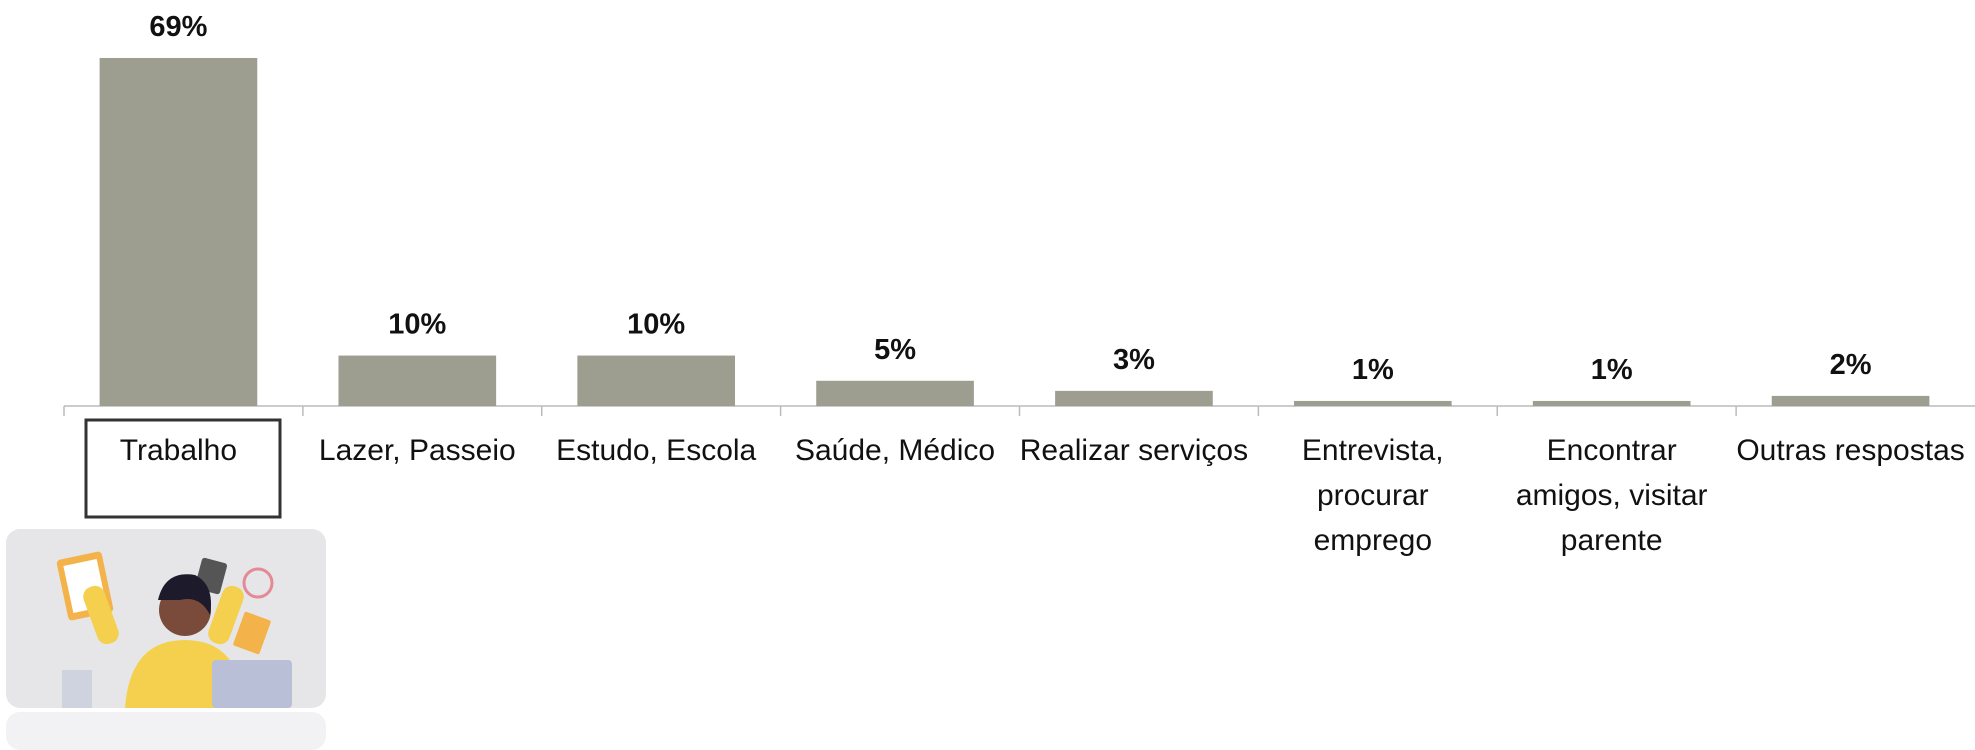 The image size is (1975, 750). Describe the element at coordinates (1372, 495) in the screenshot. I see `x-tick-label: Entrevista, procurar emprego` at that location.